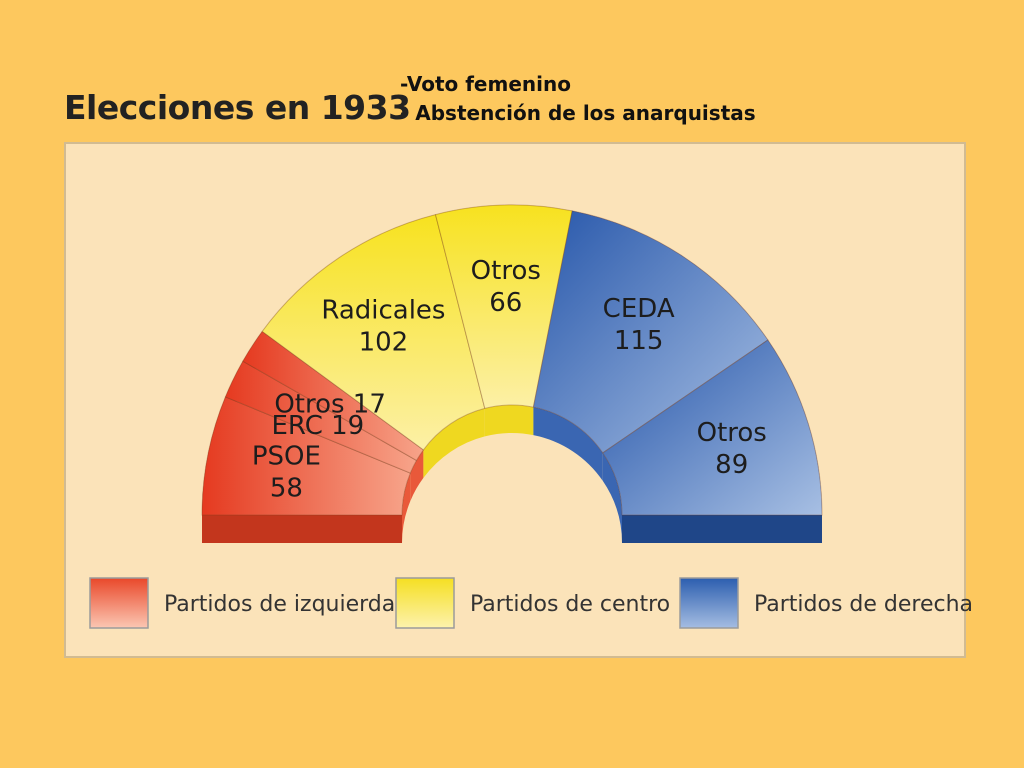  I want to click on note-abstencion: - Abstención de los anarquistas, so click(578, 113).